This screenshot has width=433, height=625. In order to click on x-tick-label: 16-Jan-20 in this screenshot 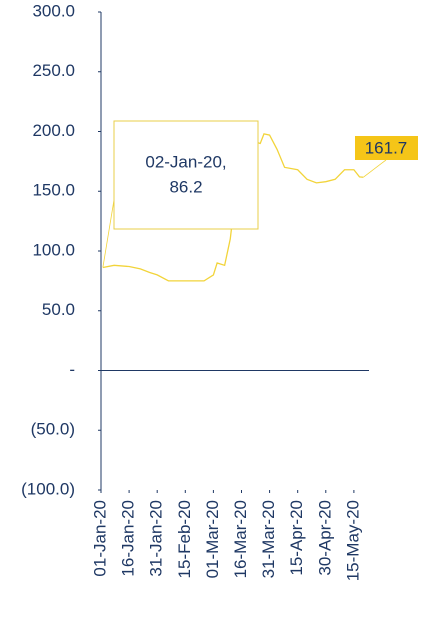, I will do `click(128, 538)`.